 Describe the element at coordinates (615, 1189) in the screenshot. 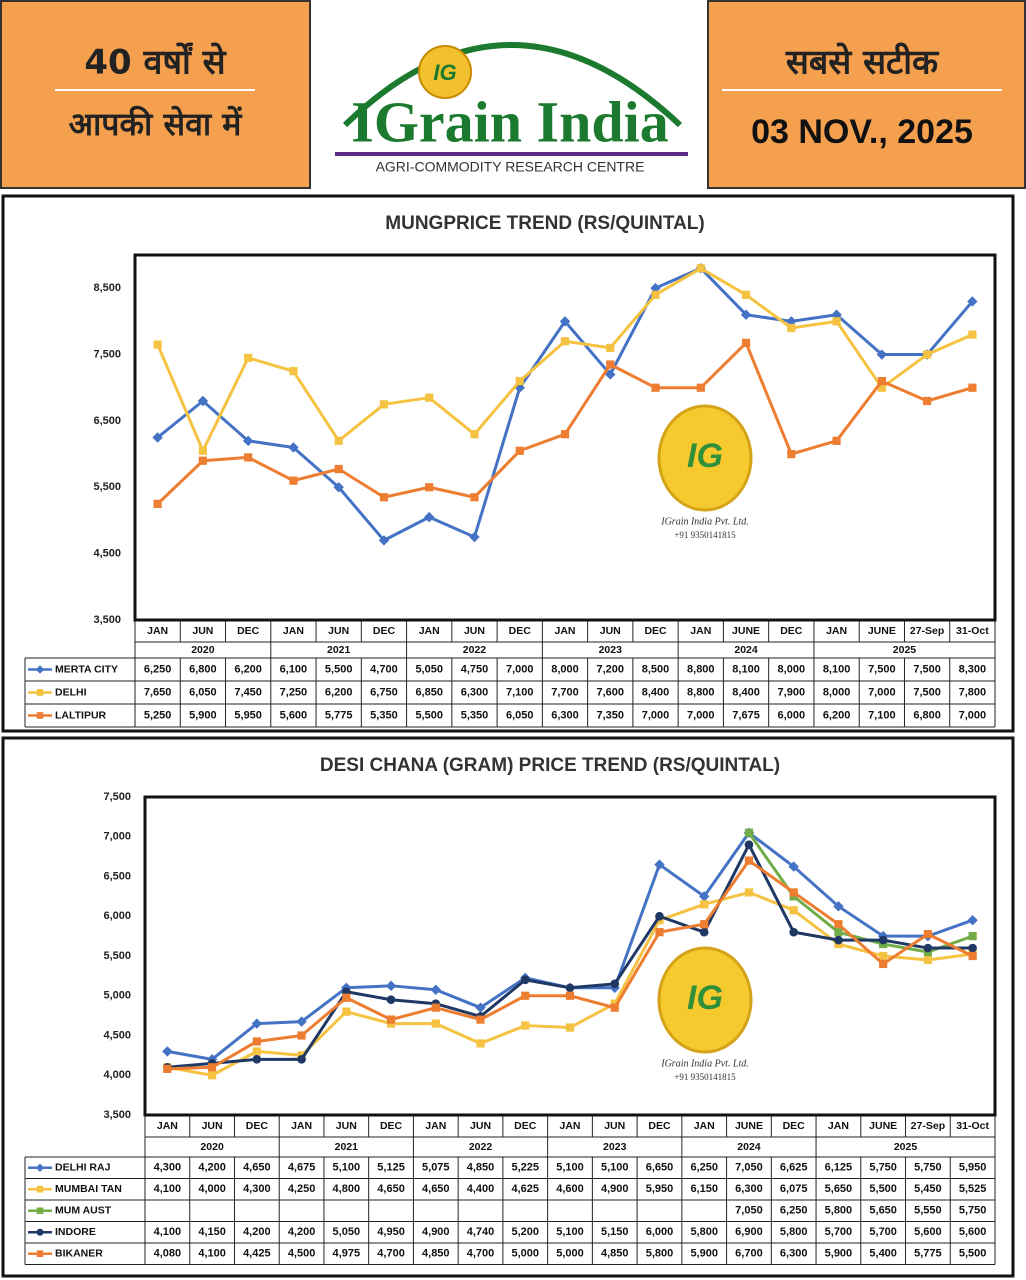

I see `value-label: 4,900` at that location.